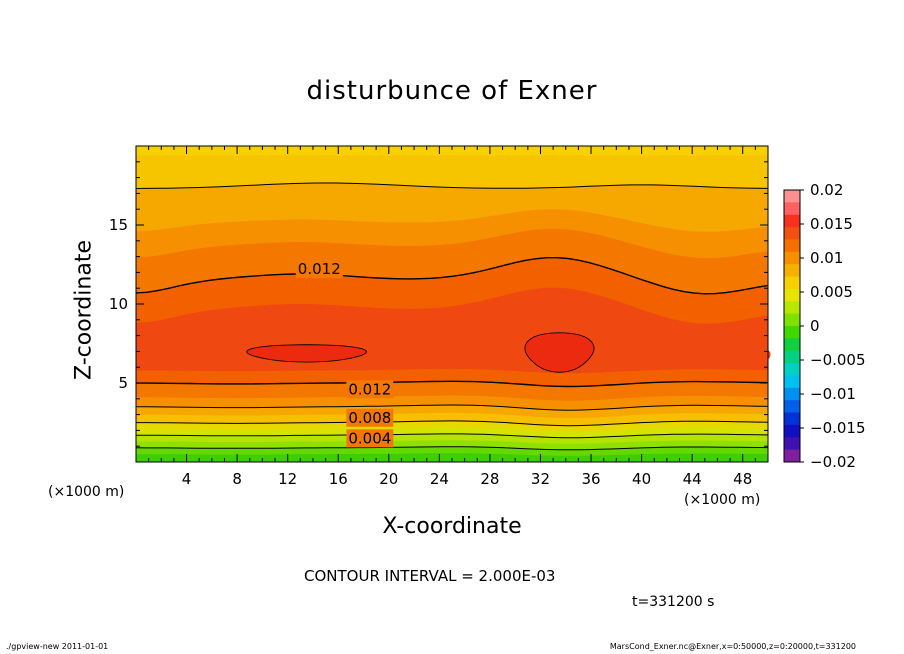  Describe the element at coordinates (815, 326) in the screenshot. I see `colorbar-label: 0` at that location.